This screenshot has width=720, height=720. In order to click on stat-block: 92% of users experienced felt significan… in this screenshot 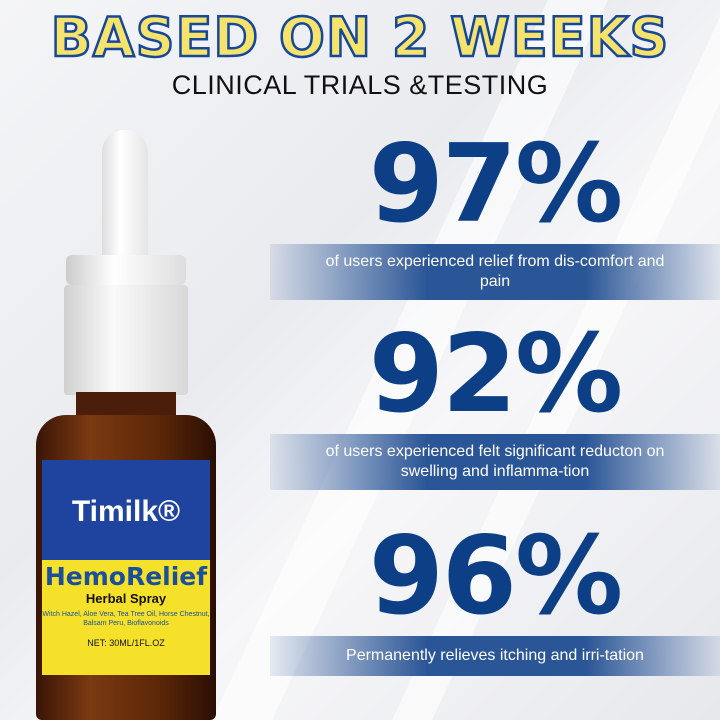, I will do `click(495, 405)`.